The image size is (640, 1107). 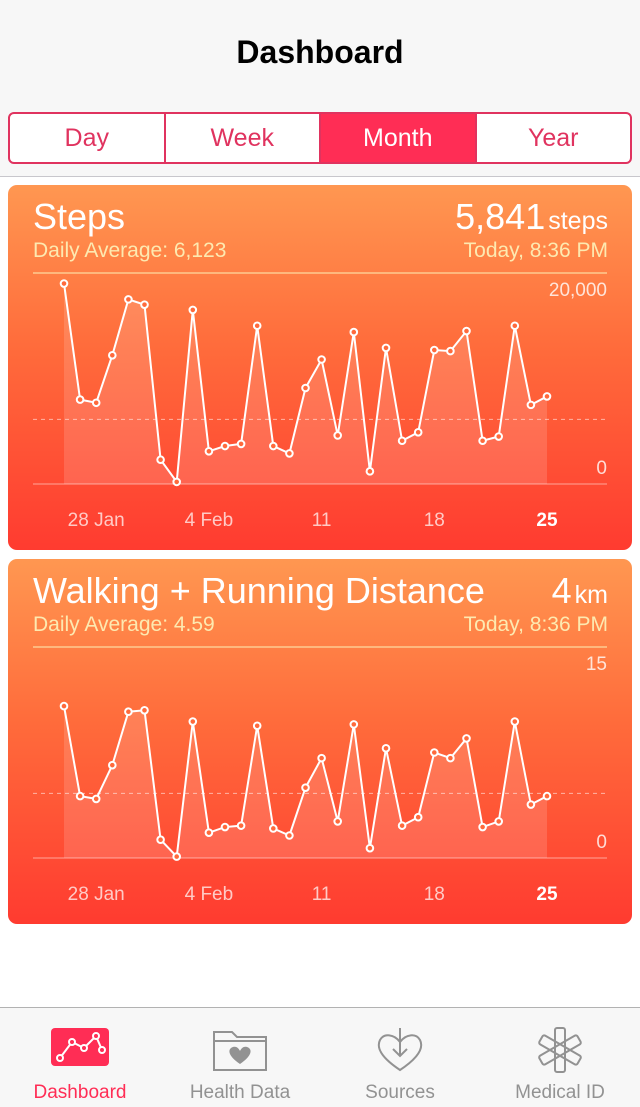 What do you see at coordinates (400, 1051) in the screenshot?
I see `sources-heart-icon` at bounding box center [400, 1051].